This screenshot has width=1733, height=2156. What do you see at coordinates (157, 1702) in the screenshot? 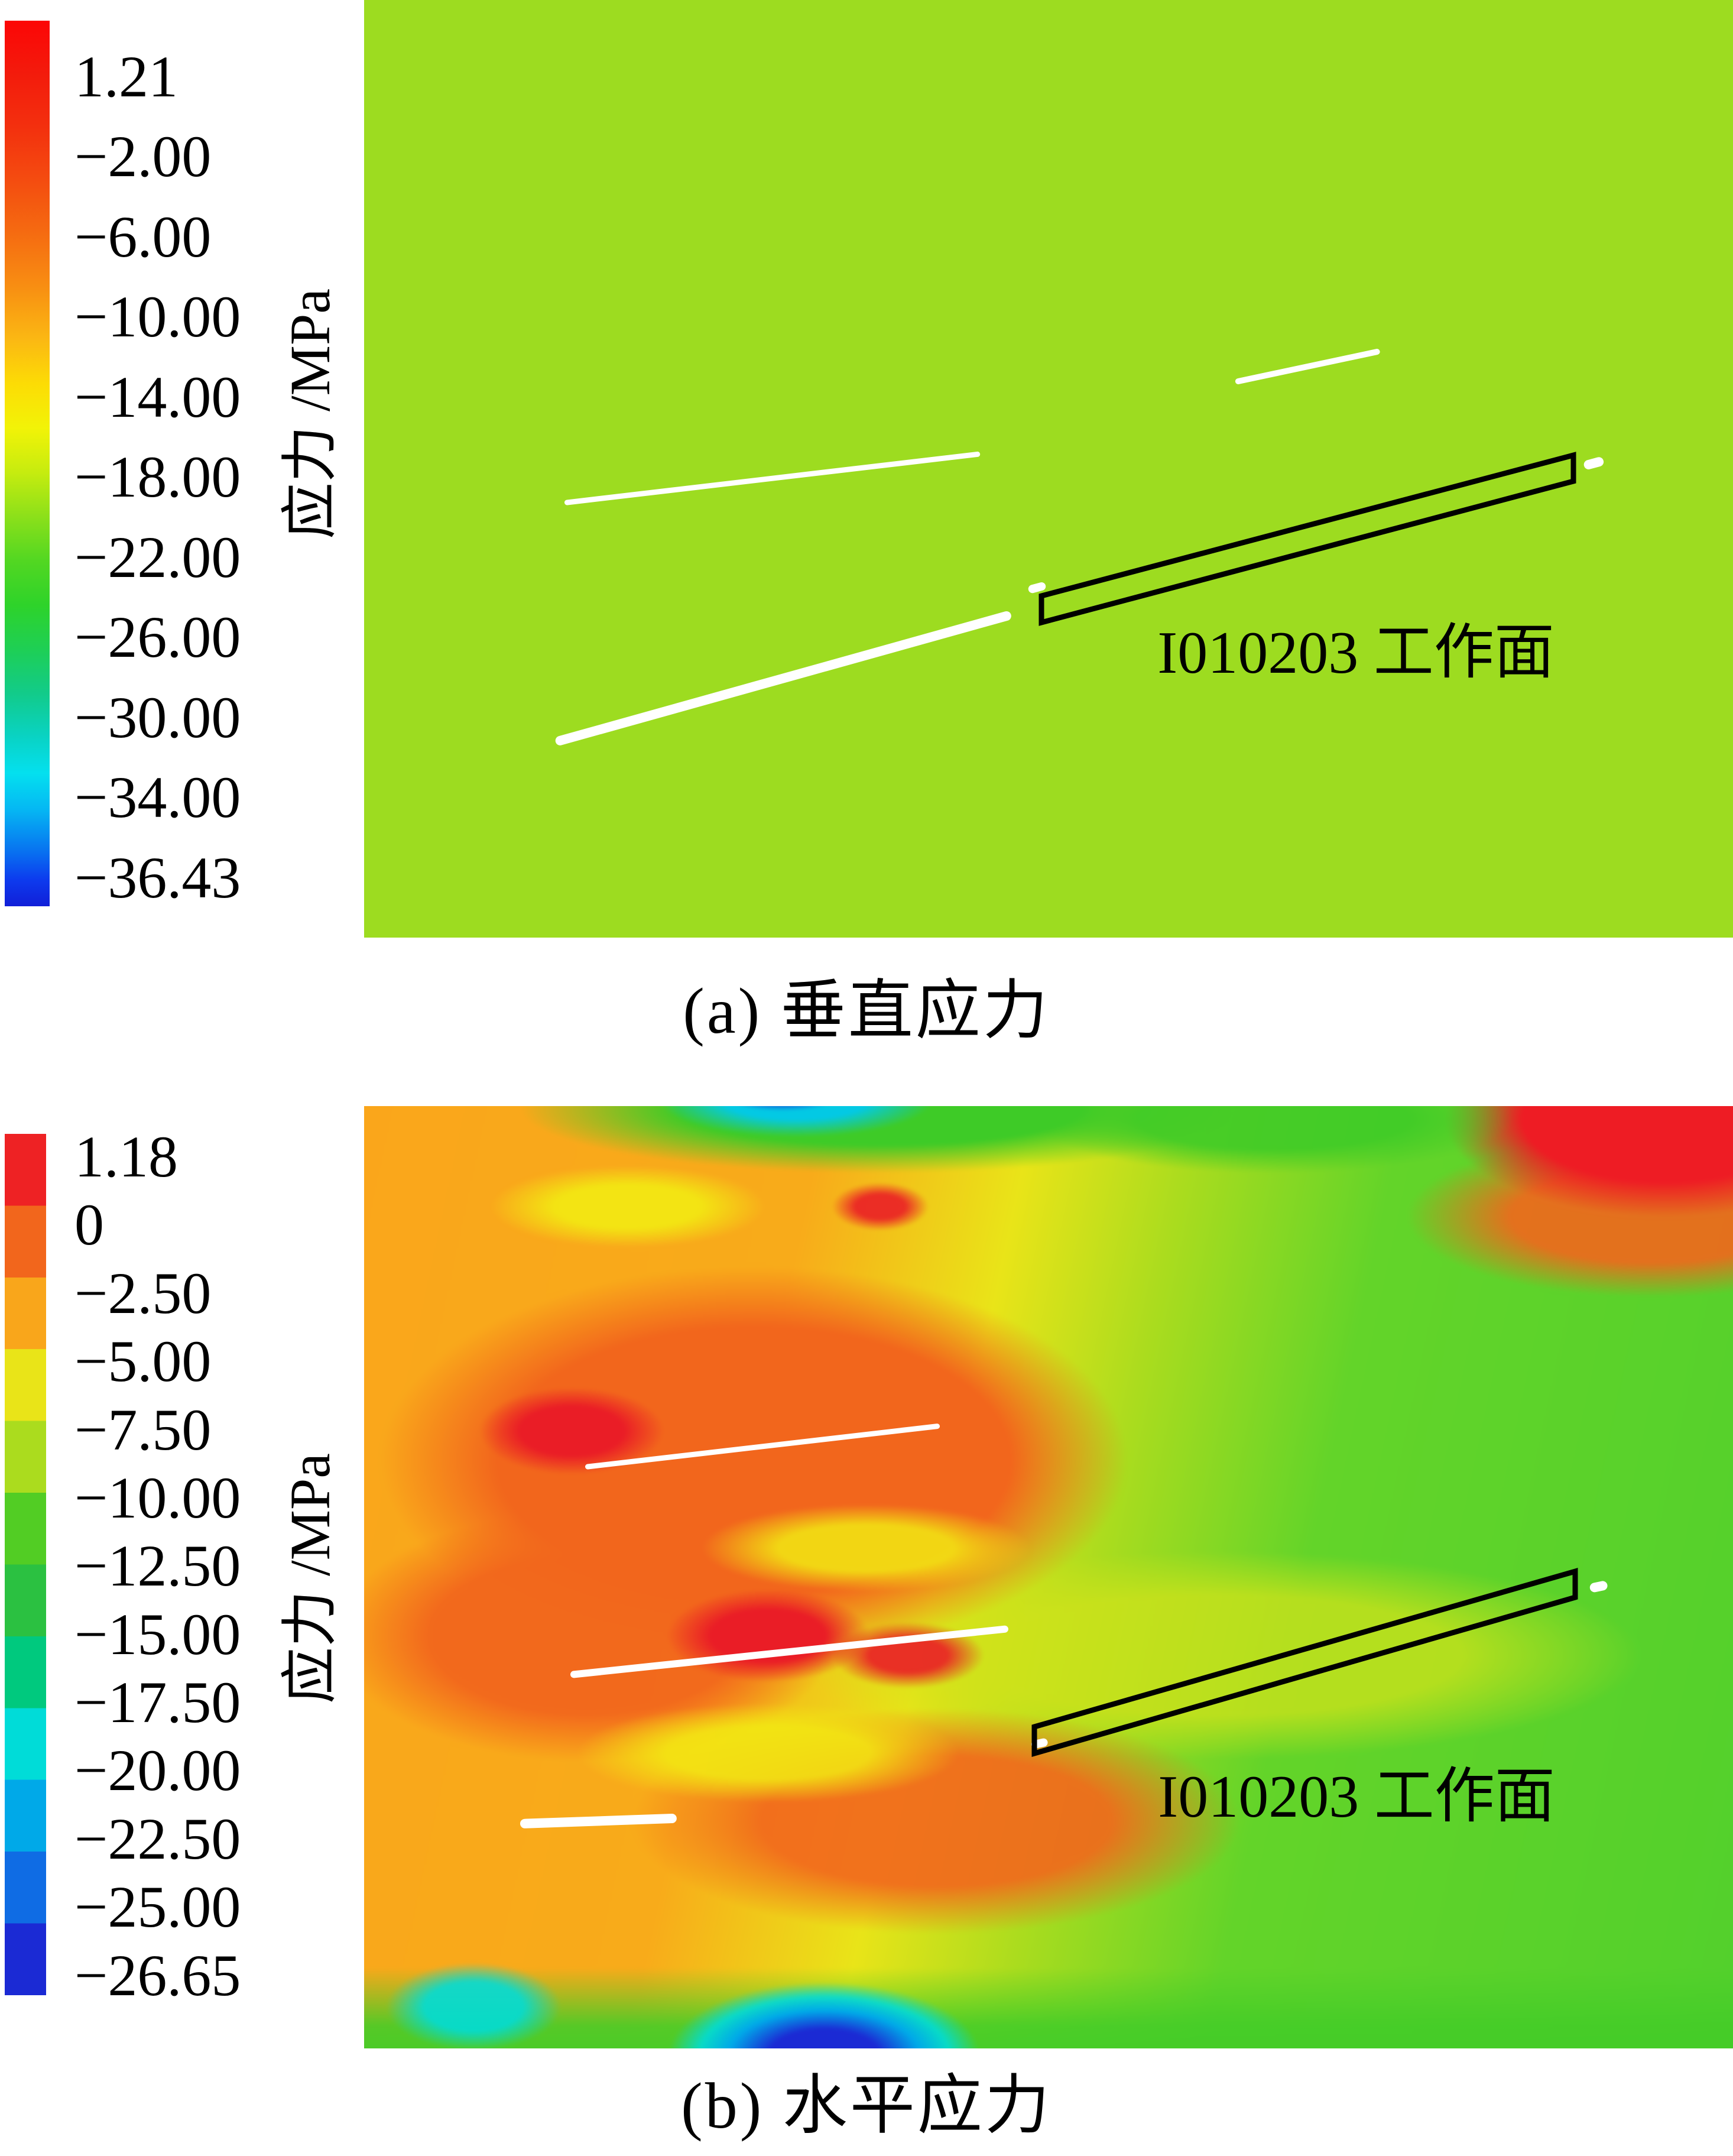
I see `colorbar-b-tick-8: −17.50` at bounding box center [157, 1702].